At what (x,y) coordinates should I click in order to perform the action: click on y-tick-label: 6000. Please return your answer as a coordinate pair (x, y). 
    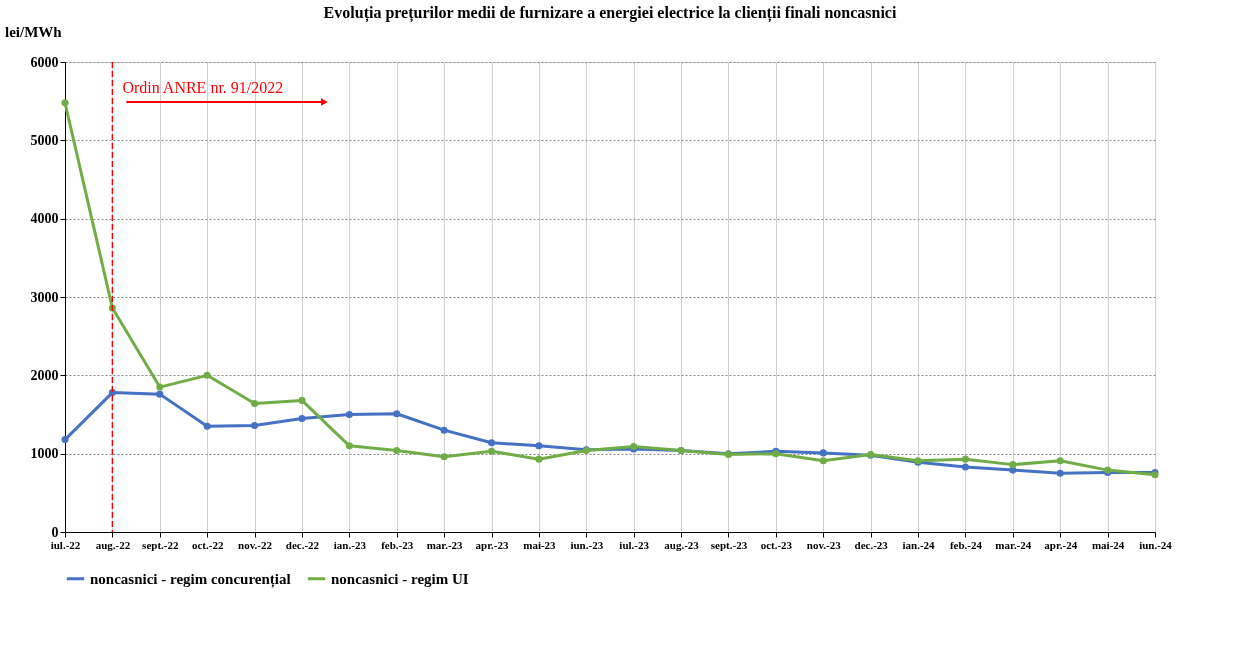
    Looking at the image, I should click on (44, 62).